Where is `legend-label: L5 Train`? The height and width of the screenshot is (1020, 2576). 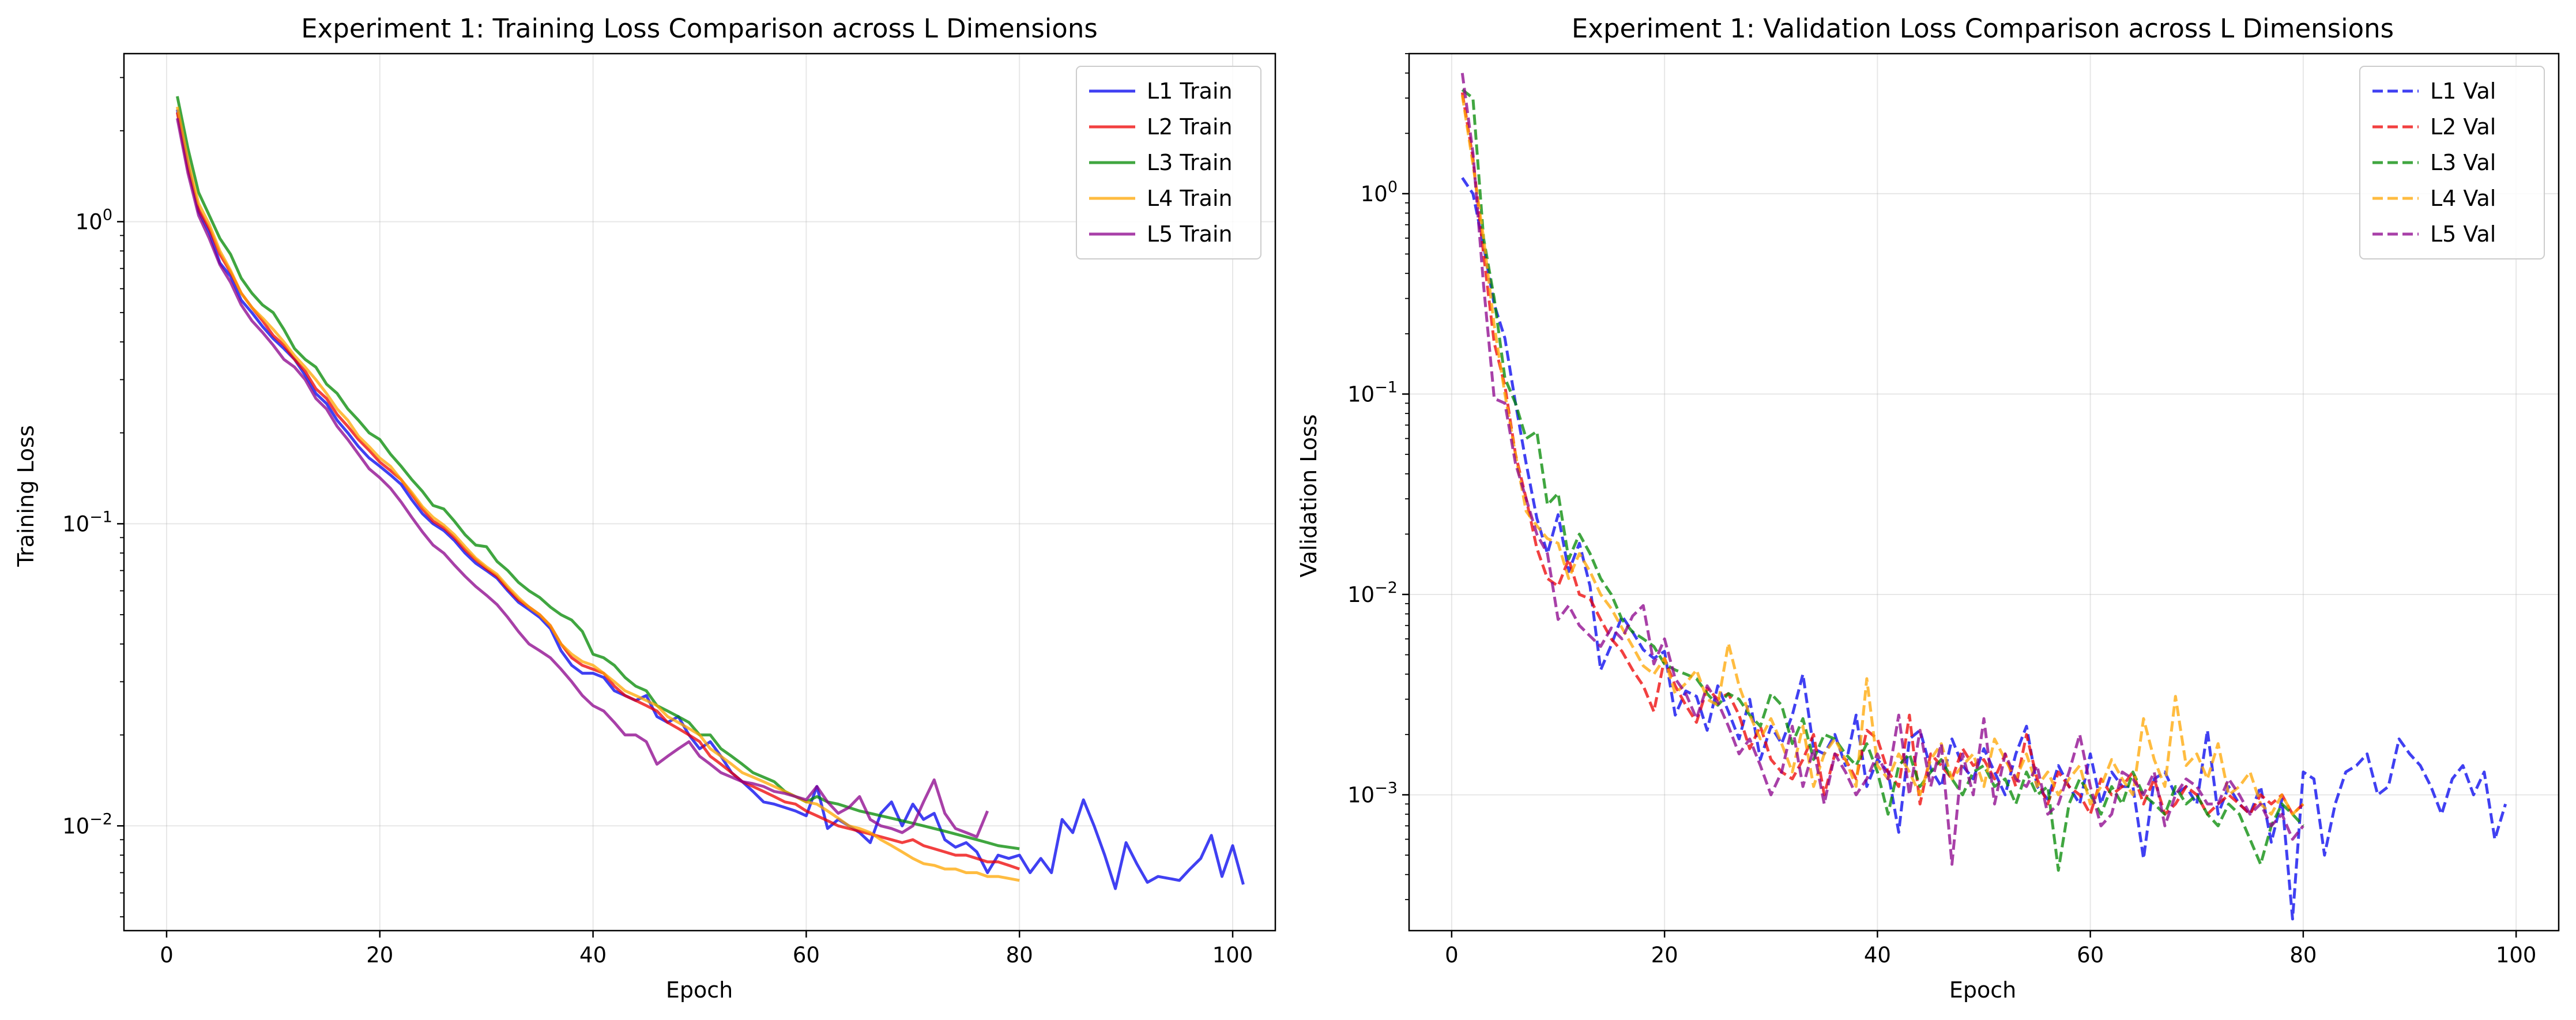
legend-label: L5 Train is located at coordinates (1190, 234).